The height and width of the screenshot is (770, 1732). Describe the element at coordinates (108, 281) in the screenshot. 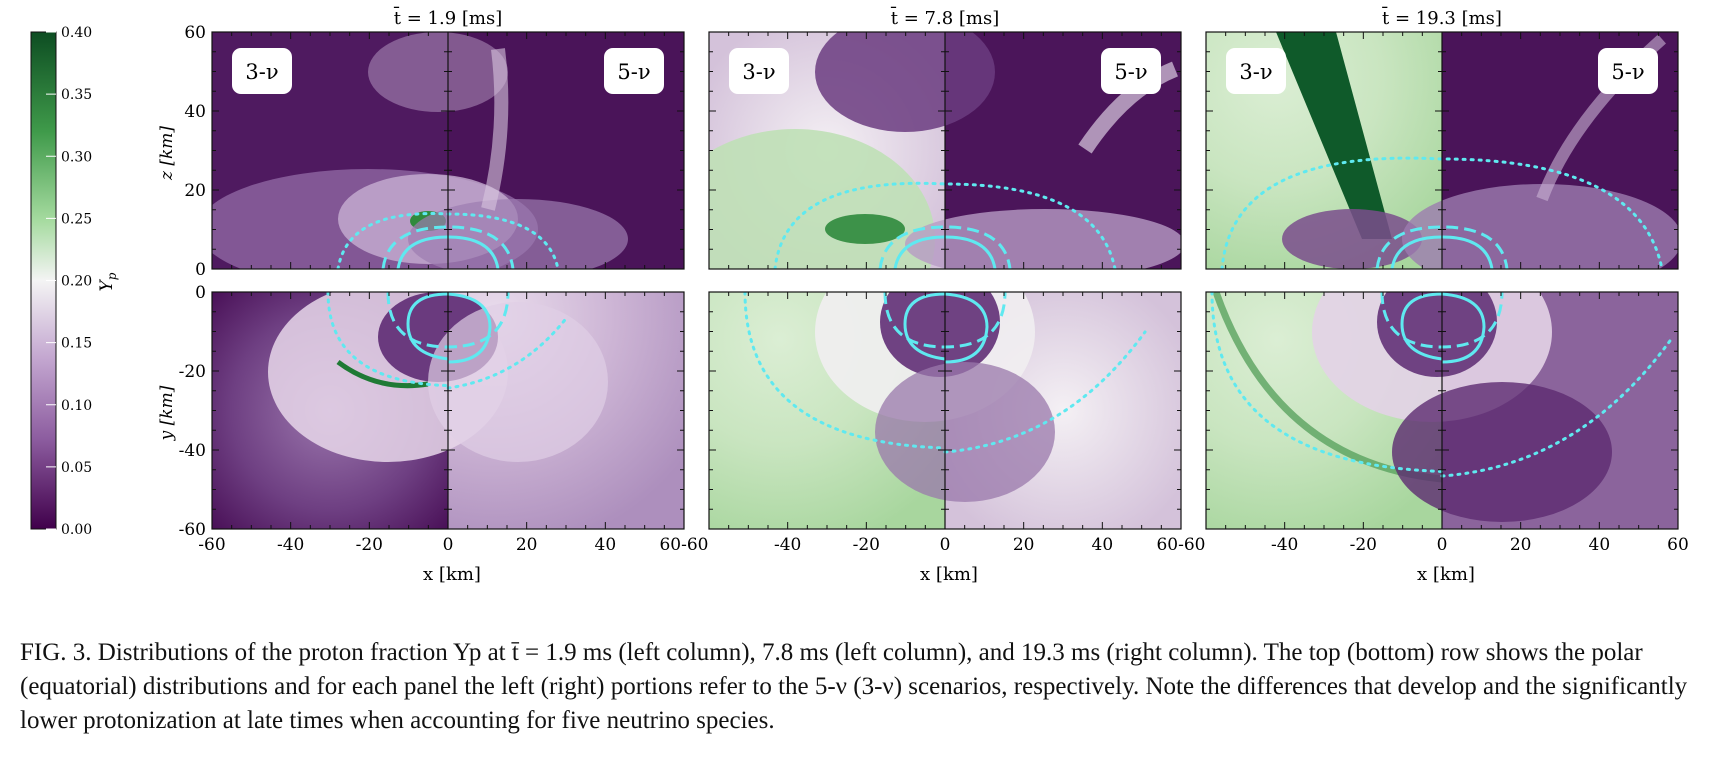

I see `colorbar-label: Yp` at that location.